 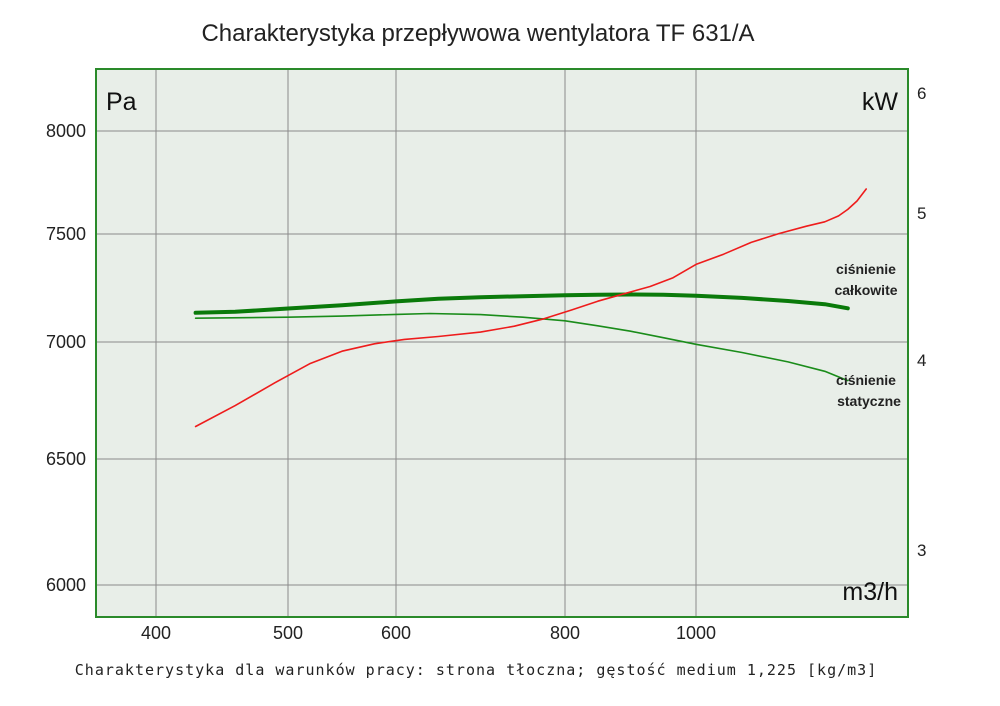 I want to click on left-unit-label: Pa, so click(x=121, y=102).